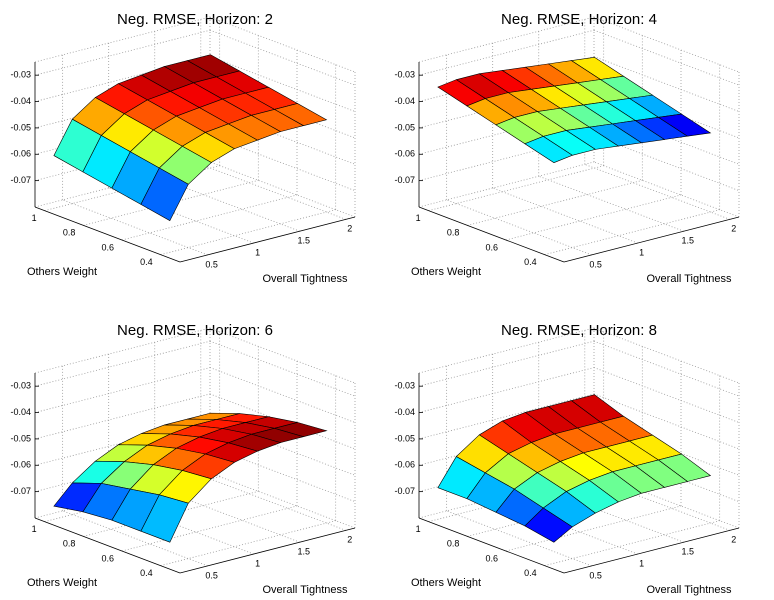 This screenshot has width=774, height=600. Describe the element at coordinates (195, 19) in the screenshot. I see `chart-title: Neg. RMSE, Horizon: 2` at that location.